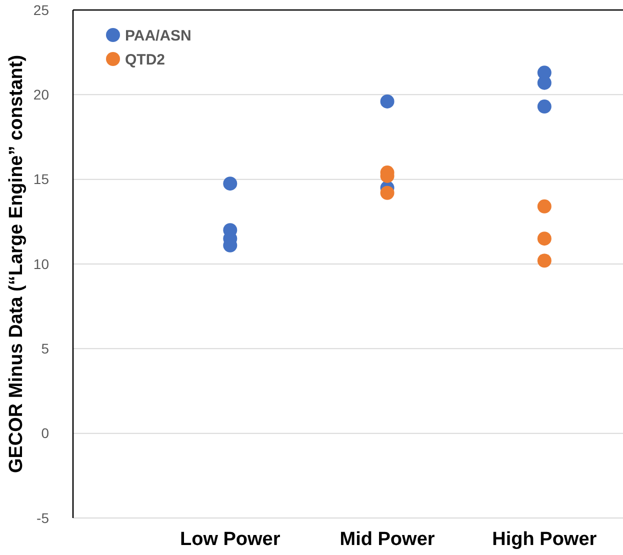 The height and width of the screenshot is (555, 623). I want to click on y-tick-label: -5, so click(43, 518).